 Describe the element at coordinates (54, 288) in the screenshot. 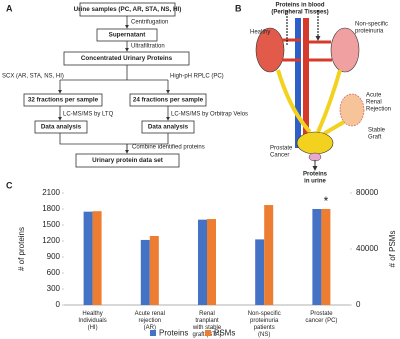

I see `y-tick-label: 300` at that location.